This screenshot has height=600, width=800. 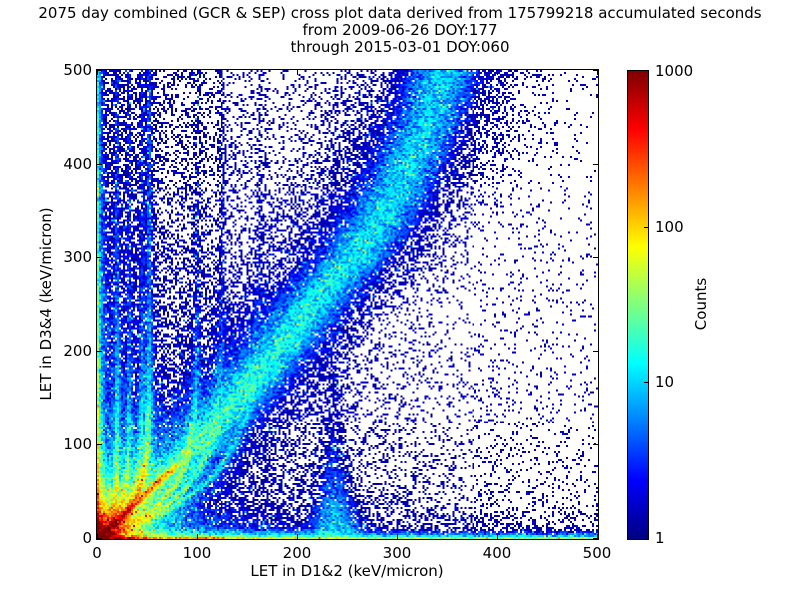 What do you see at coordinates (97, 553) in the screenshot?
I see `x-tick-label: 0` at bounding box center [97, 553].